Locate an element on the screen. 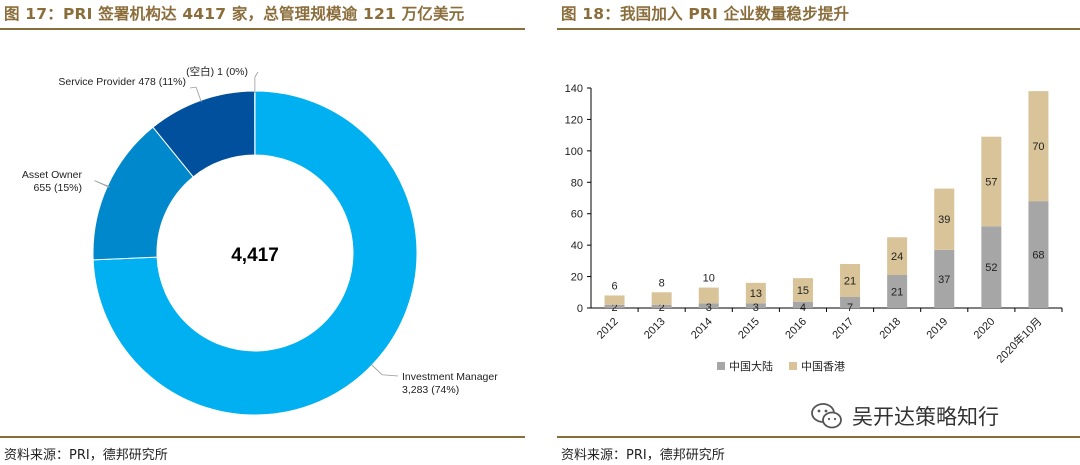  bar-value-label: 10 is located at coordinates (709, 279).